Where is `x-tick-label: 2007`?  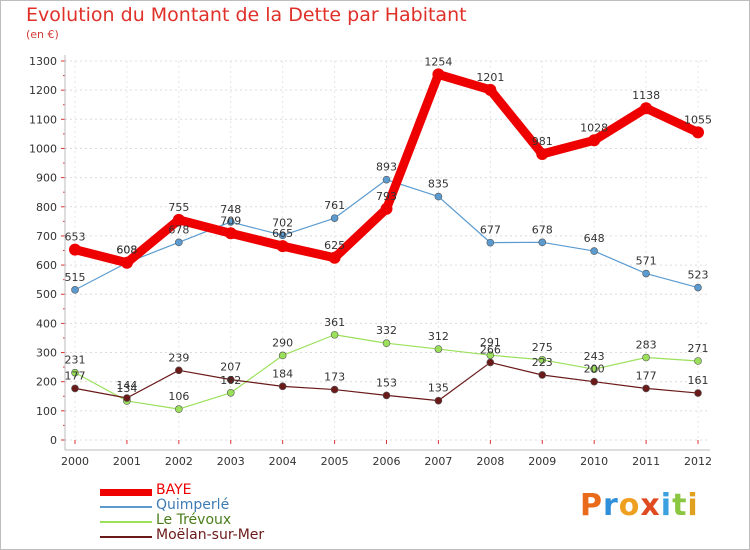
x-tick-label: 2007 is located at coordinates (438, 461).